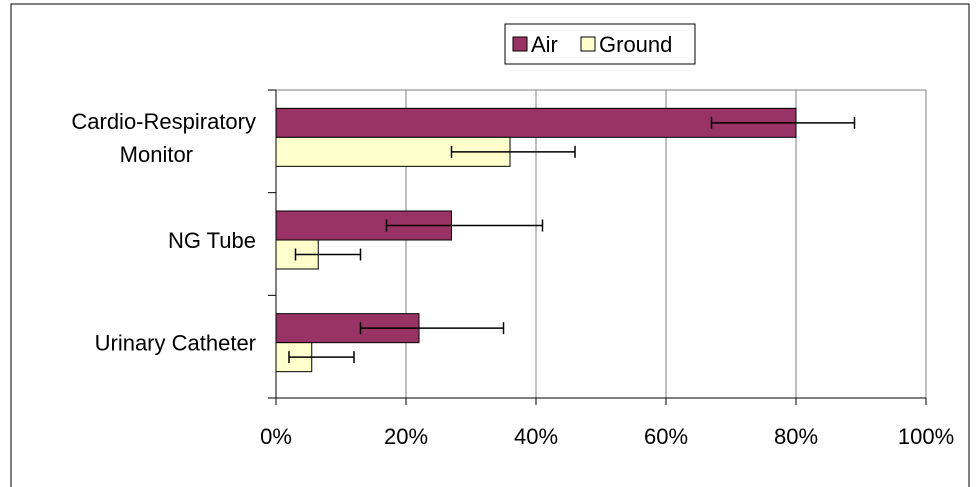 This screenshot has width=980, height=487. What do you see at coordinates (156, 154) in the screenshot?
I see `category-label-0-1: Monitor` at bounding box center [156, 154].